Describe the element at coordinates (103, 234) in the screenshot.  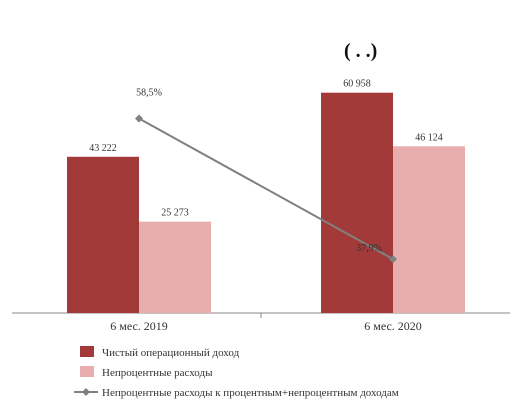
I see `bar-s0-c0` at that location.